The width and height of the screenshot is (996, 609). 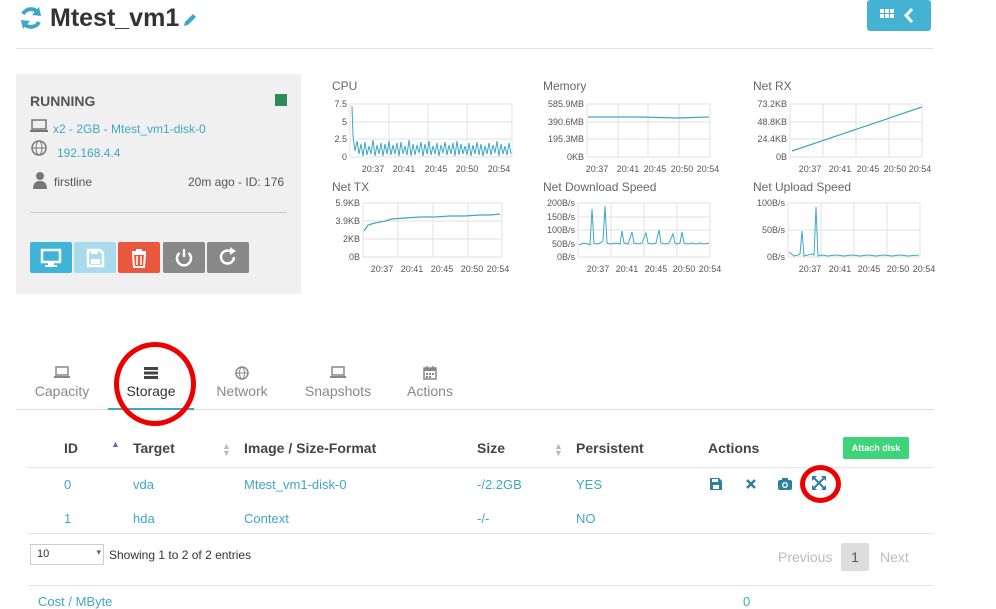 What do you see at coordinates (805, 557) in the screenshot?
I see `previous-page-button: Previous` at bounding box center [805, 557].